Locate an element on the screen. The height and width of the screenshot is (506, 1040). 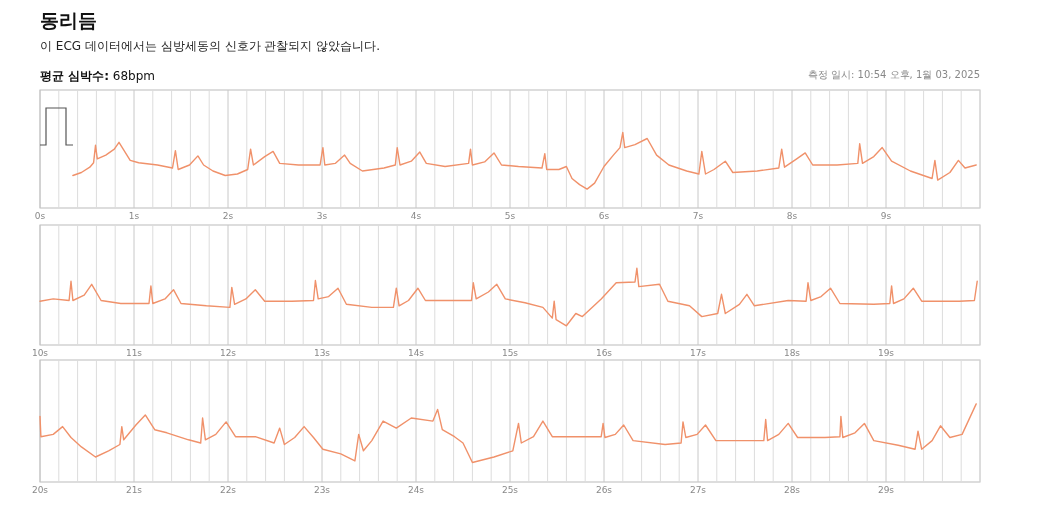
x-tick-label: 24s is located at coordinates (416, 490).